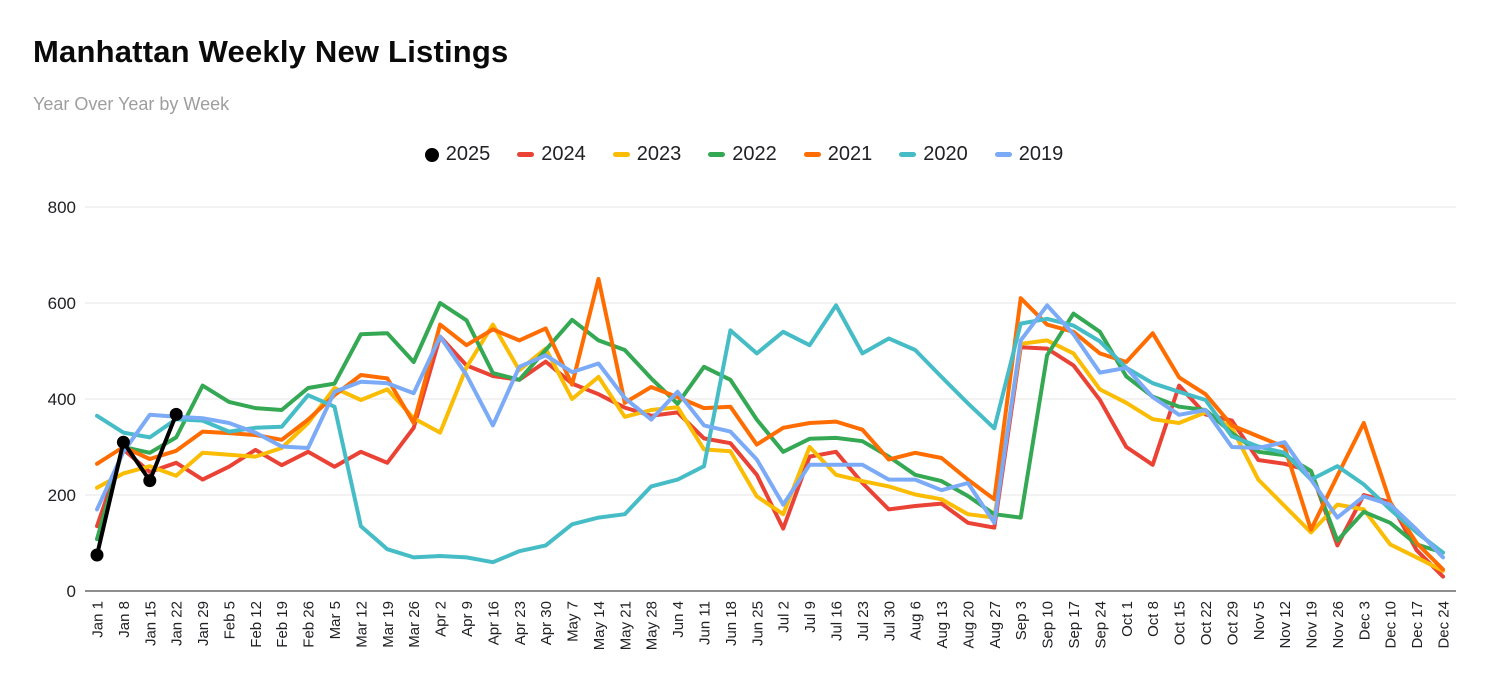  I want to click on x-tick-label: Apr 30, so click(546, 623).